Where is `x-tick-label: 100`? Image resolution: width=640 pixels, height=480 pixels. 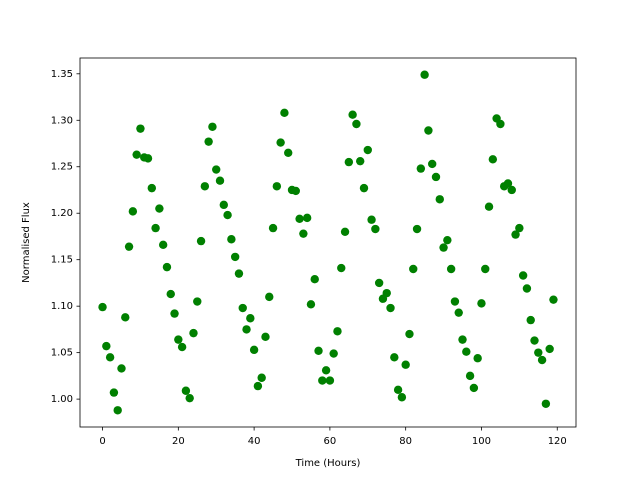
x-tick-label: 100 is located at coordinates (481, 441).